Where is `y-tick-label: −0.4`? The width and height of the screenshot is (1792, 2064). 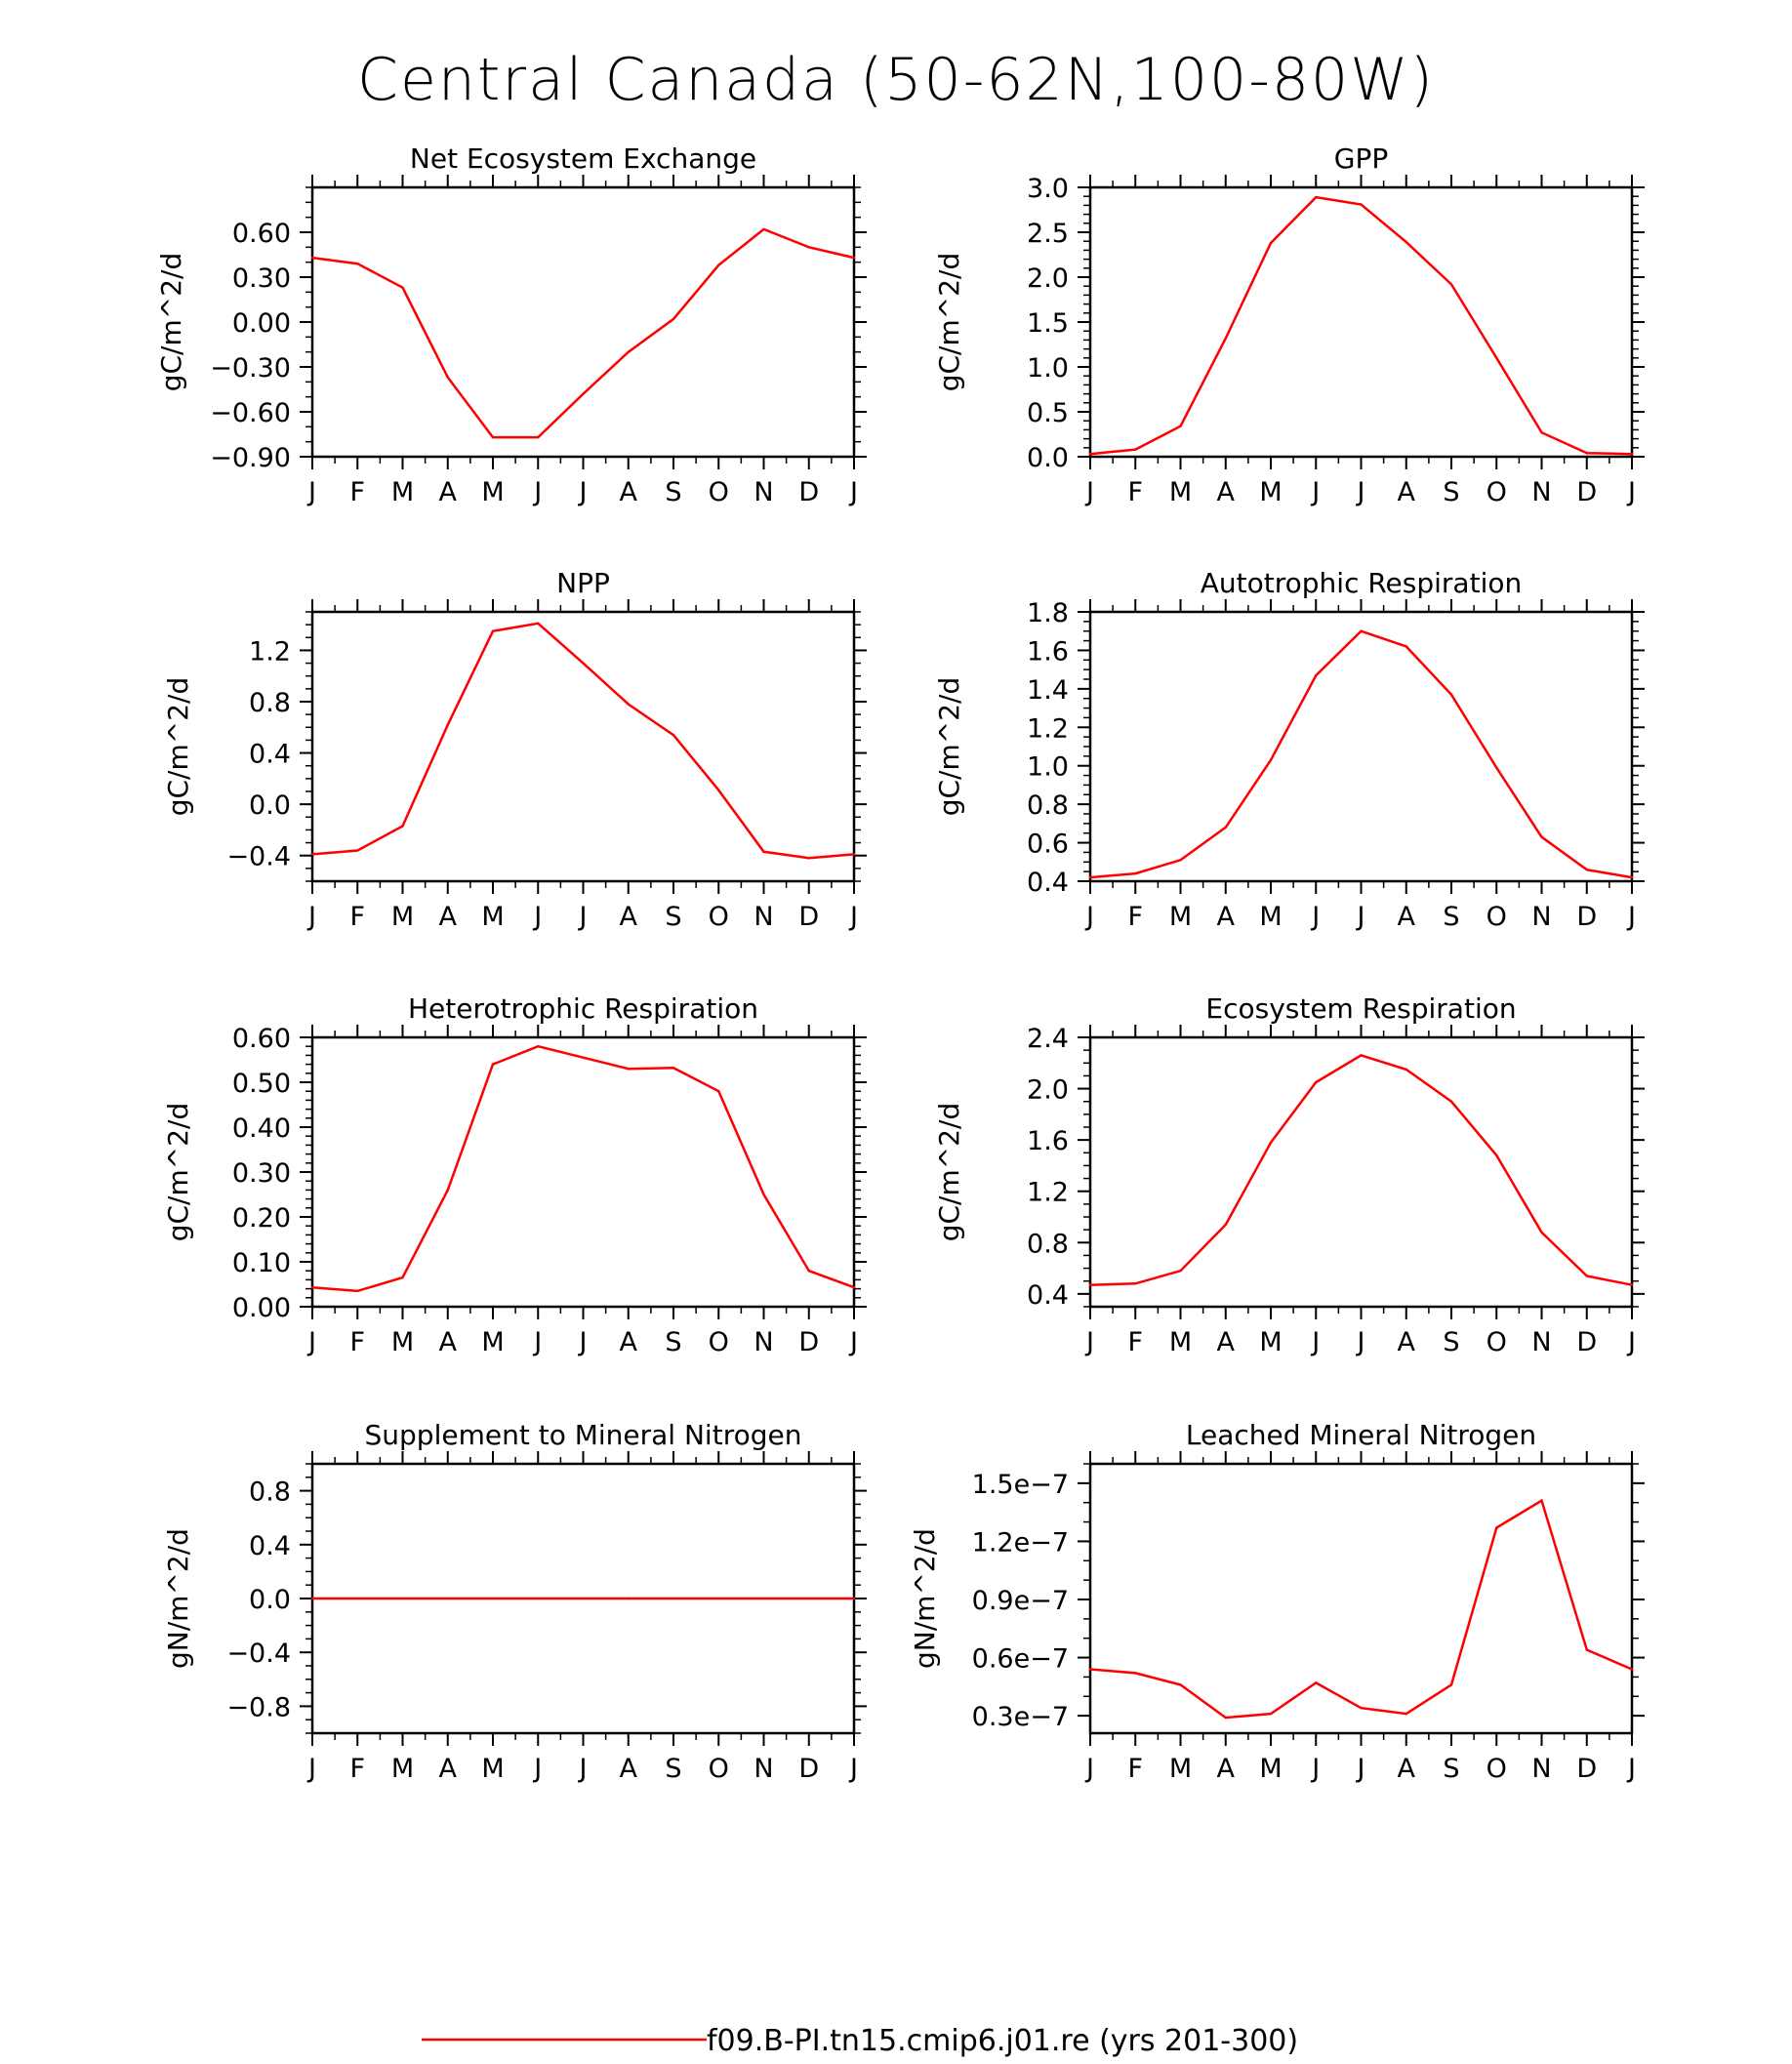 y-tick-label: −0.4 is located at coordinates (258, 857).